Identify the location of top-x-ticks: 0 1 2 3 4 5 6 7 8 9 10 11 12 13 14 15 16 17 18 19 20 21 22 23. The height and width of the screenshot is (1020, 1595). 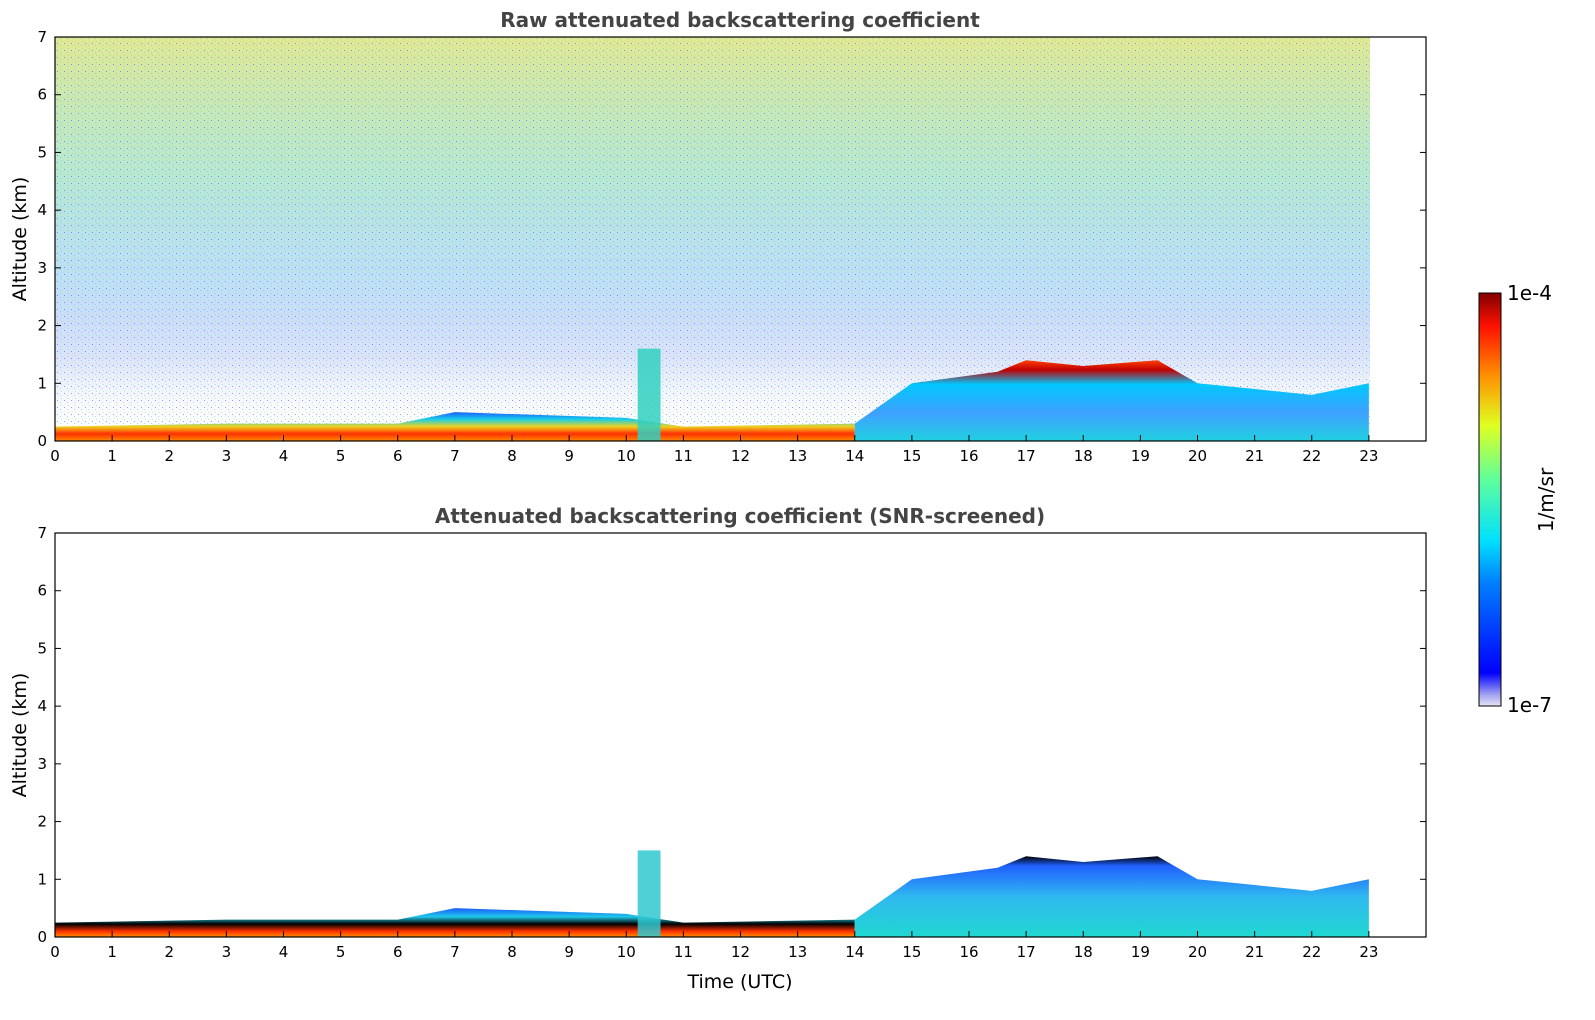
(714, 450).